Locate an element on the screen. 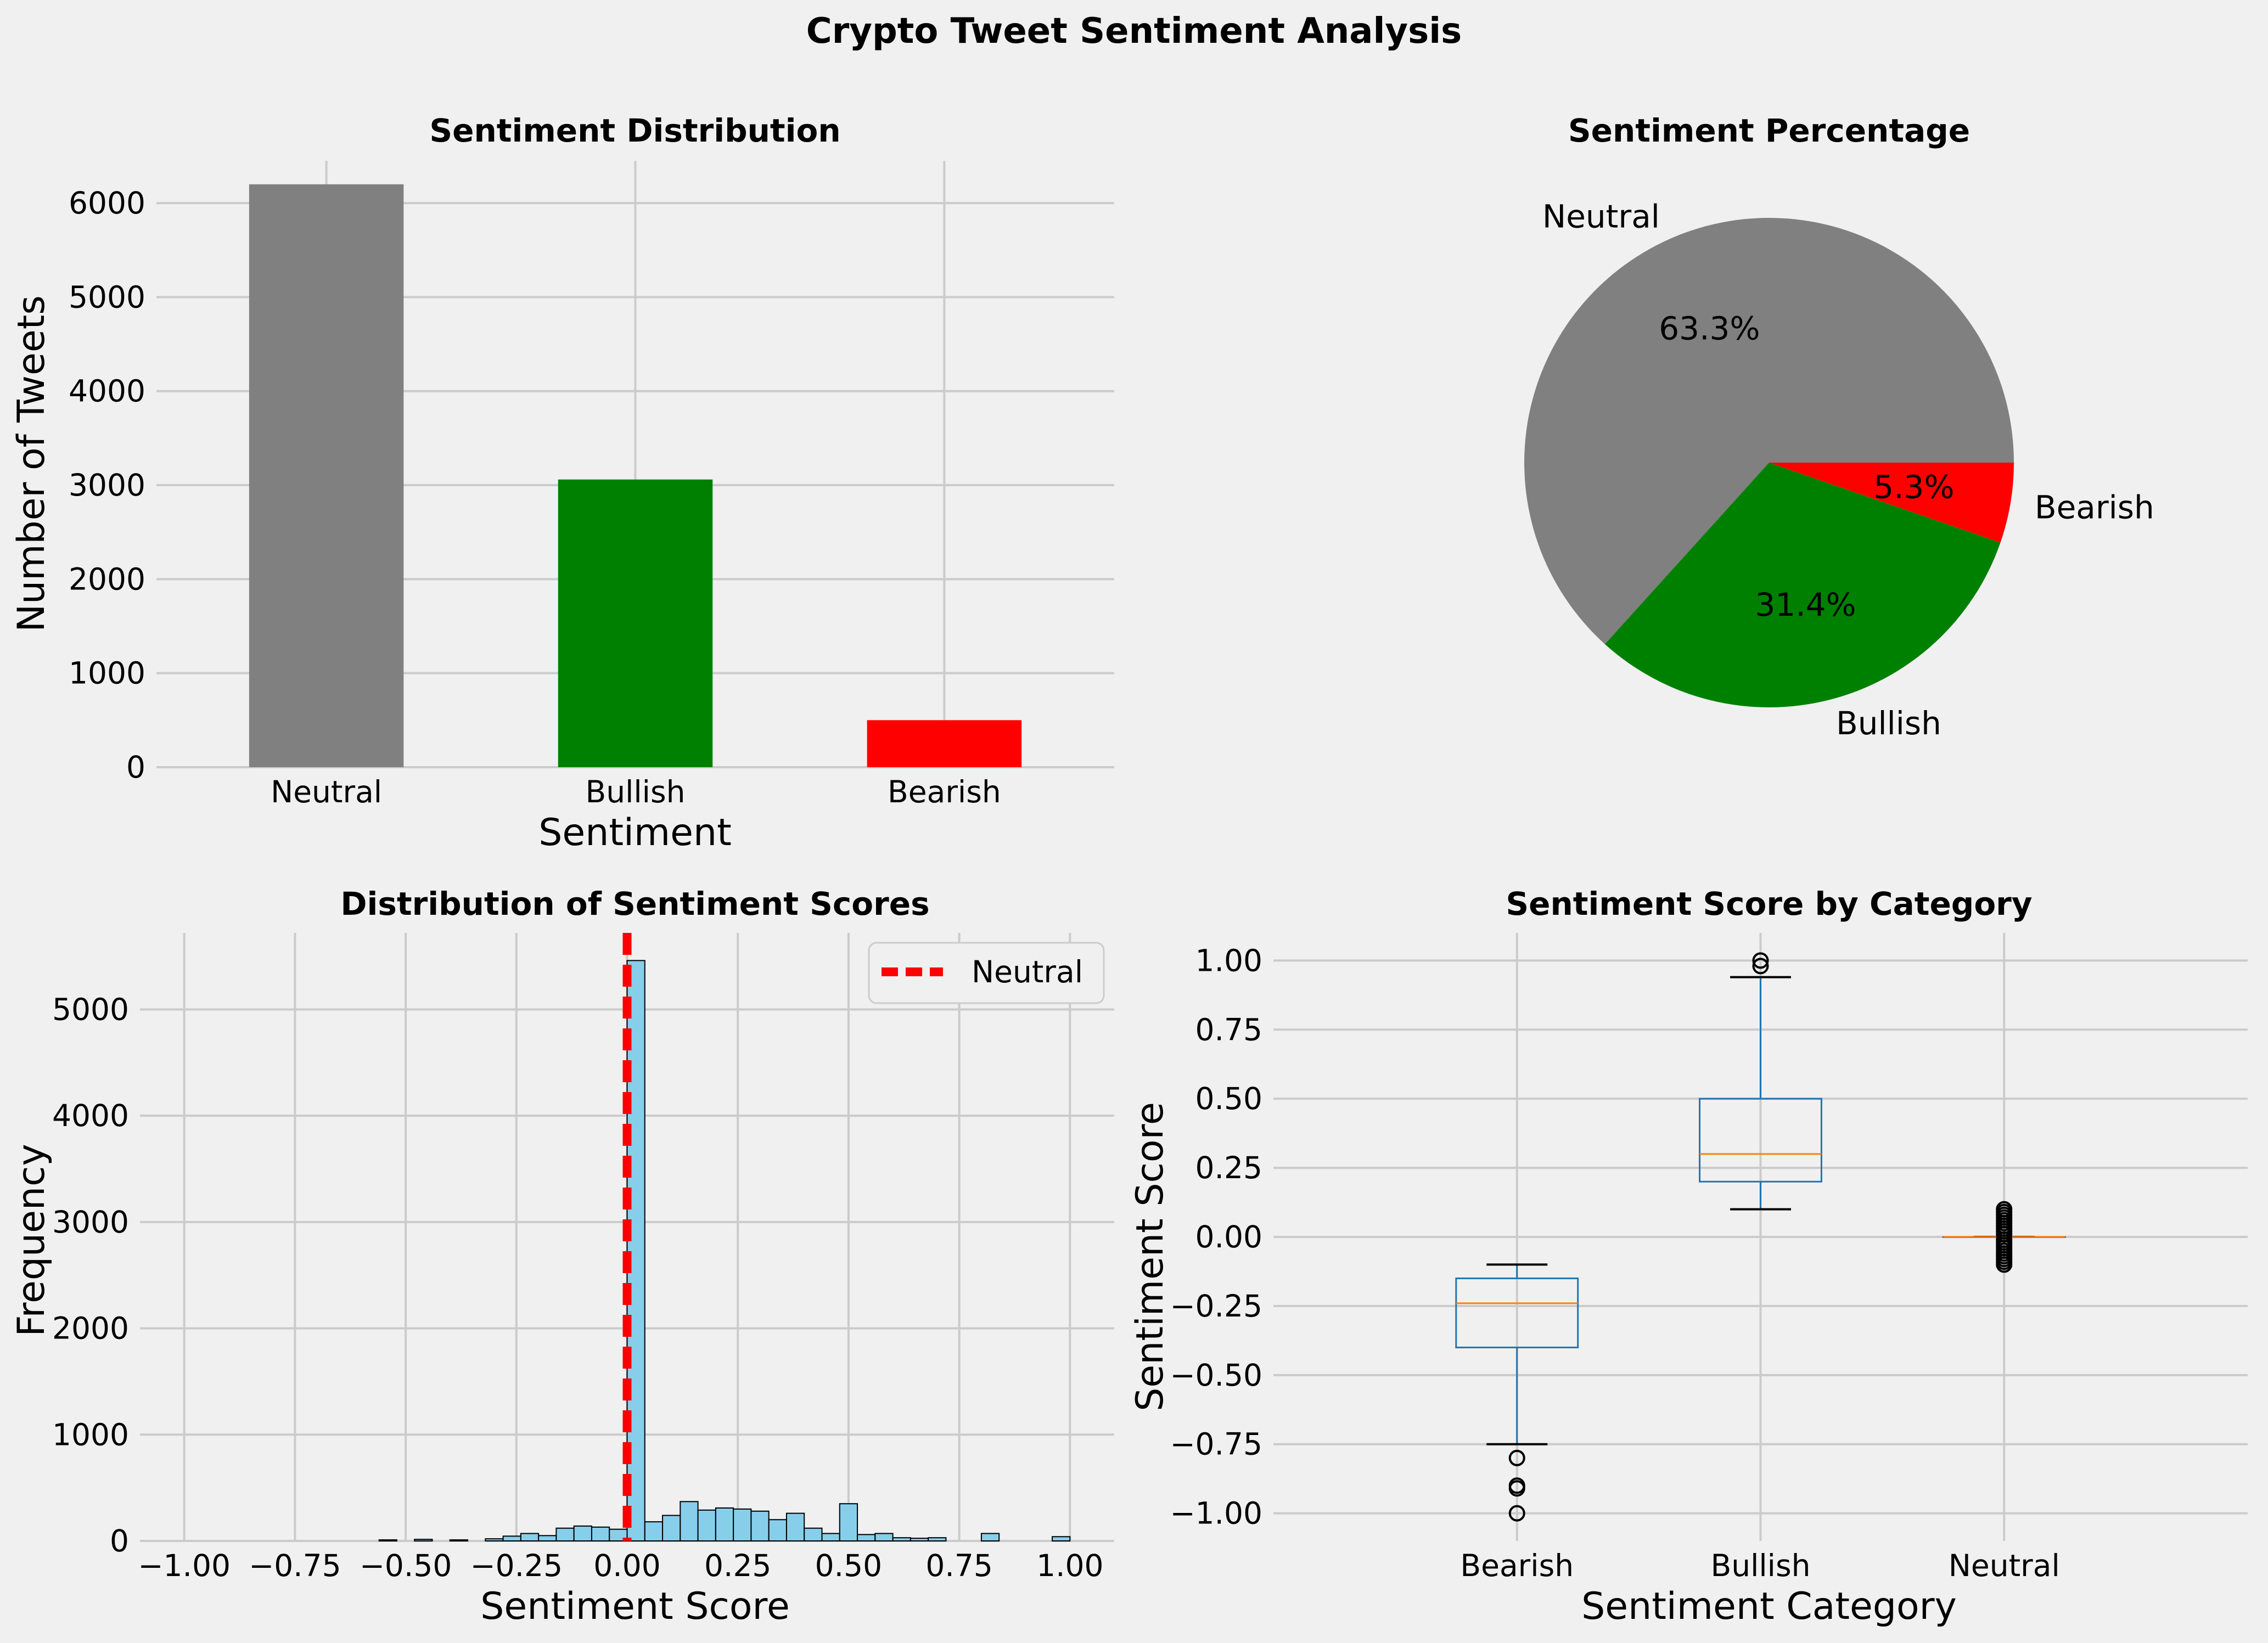 This screenshot has width=2268, height=1643. pie-slice-bearish is located at coordinates (1891, 503).